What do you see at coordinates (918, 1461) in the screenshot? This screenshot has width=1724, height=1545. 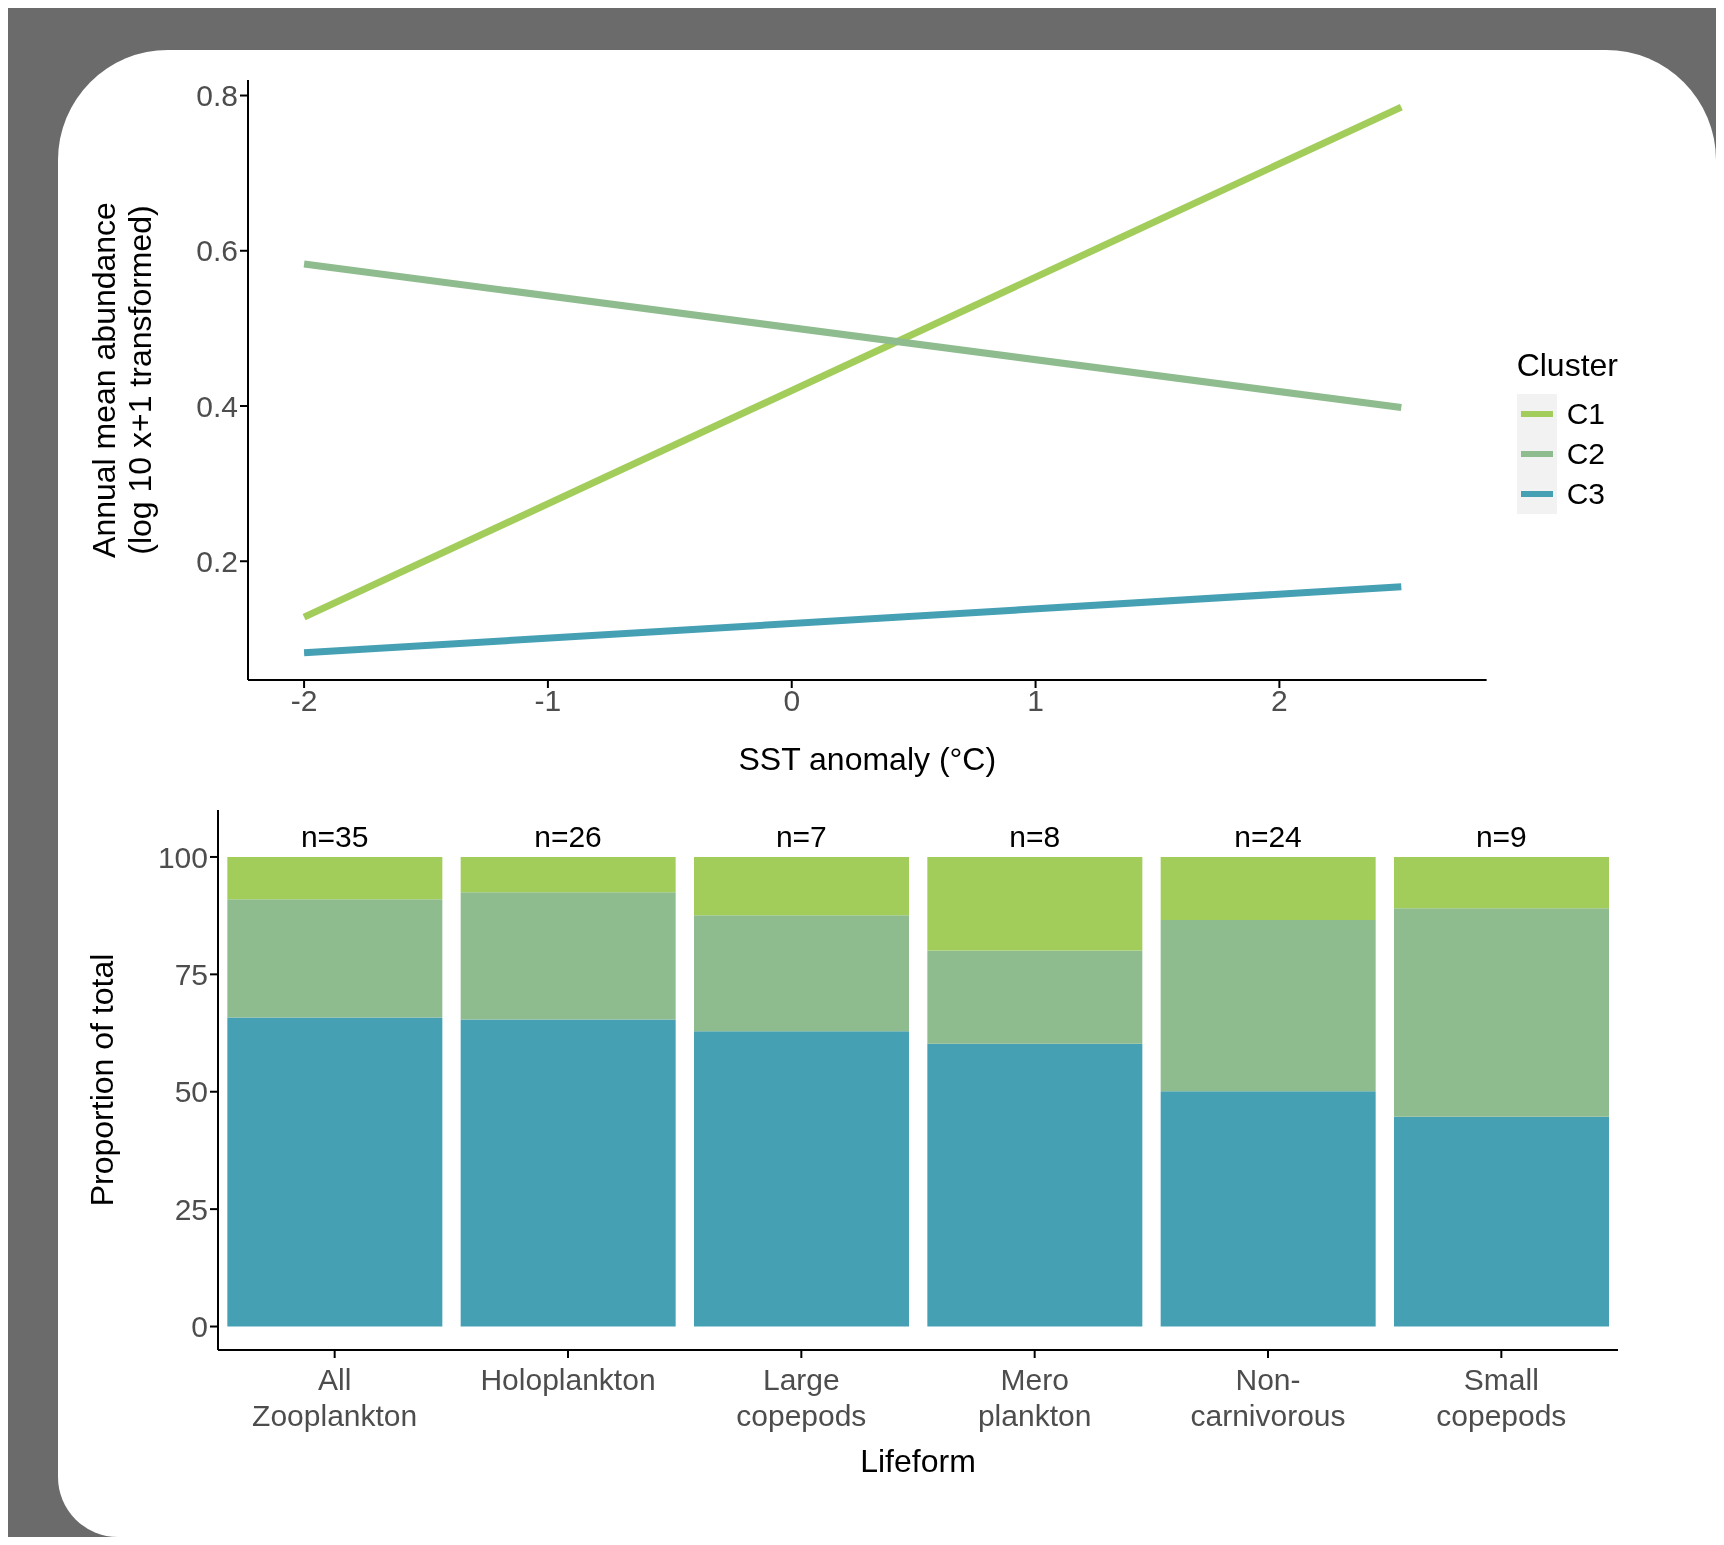 I see `x-axis-title: Lifeform` at bounding box center [918, 1461].